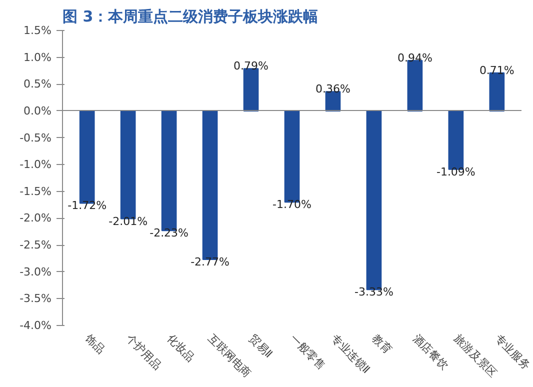 Image resolution: width=533 pixels, height=387 pixels. I want to click on y-tick-label: 0.0%, so click(38, 111).